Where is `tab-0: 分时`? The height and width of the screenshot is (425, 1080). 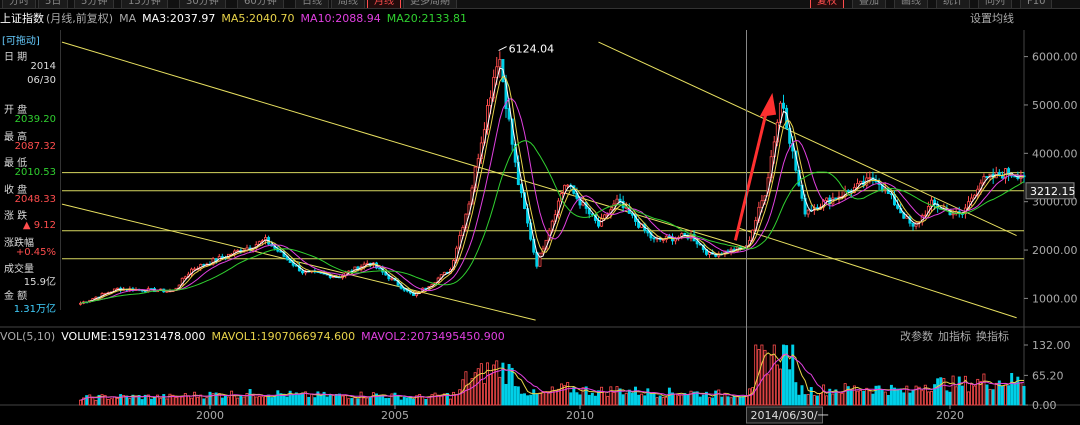 tab-0: 分时 is located at coordinates (19, 4).